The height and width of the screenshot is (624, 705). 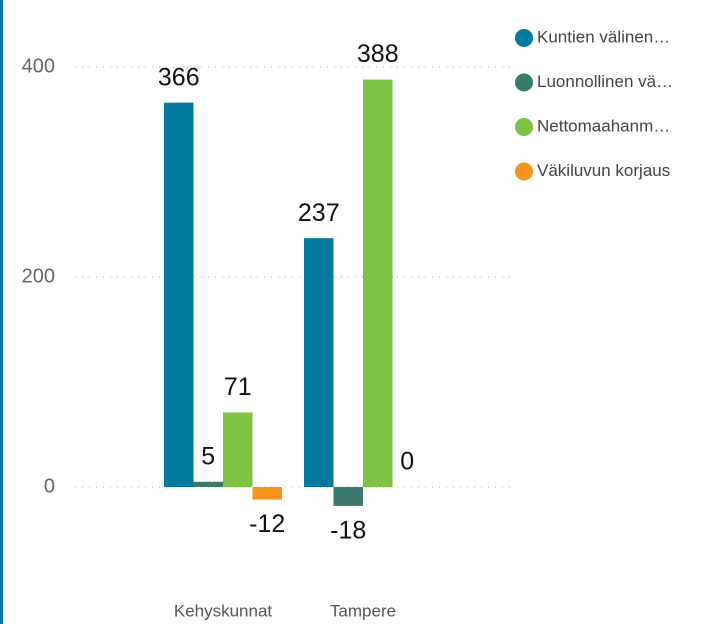 I want to click on y-tick-label: 400, so click(x=38, y=66).